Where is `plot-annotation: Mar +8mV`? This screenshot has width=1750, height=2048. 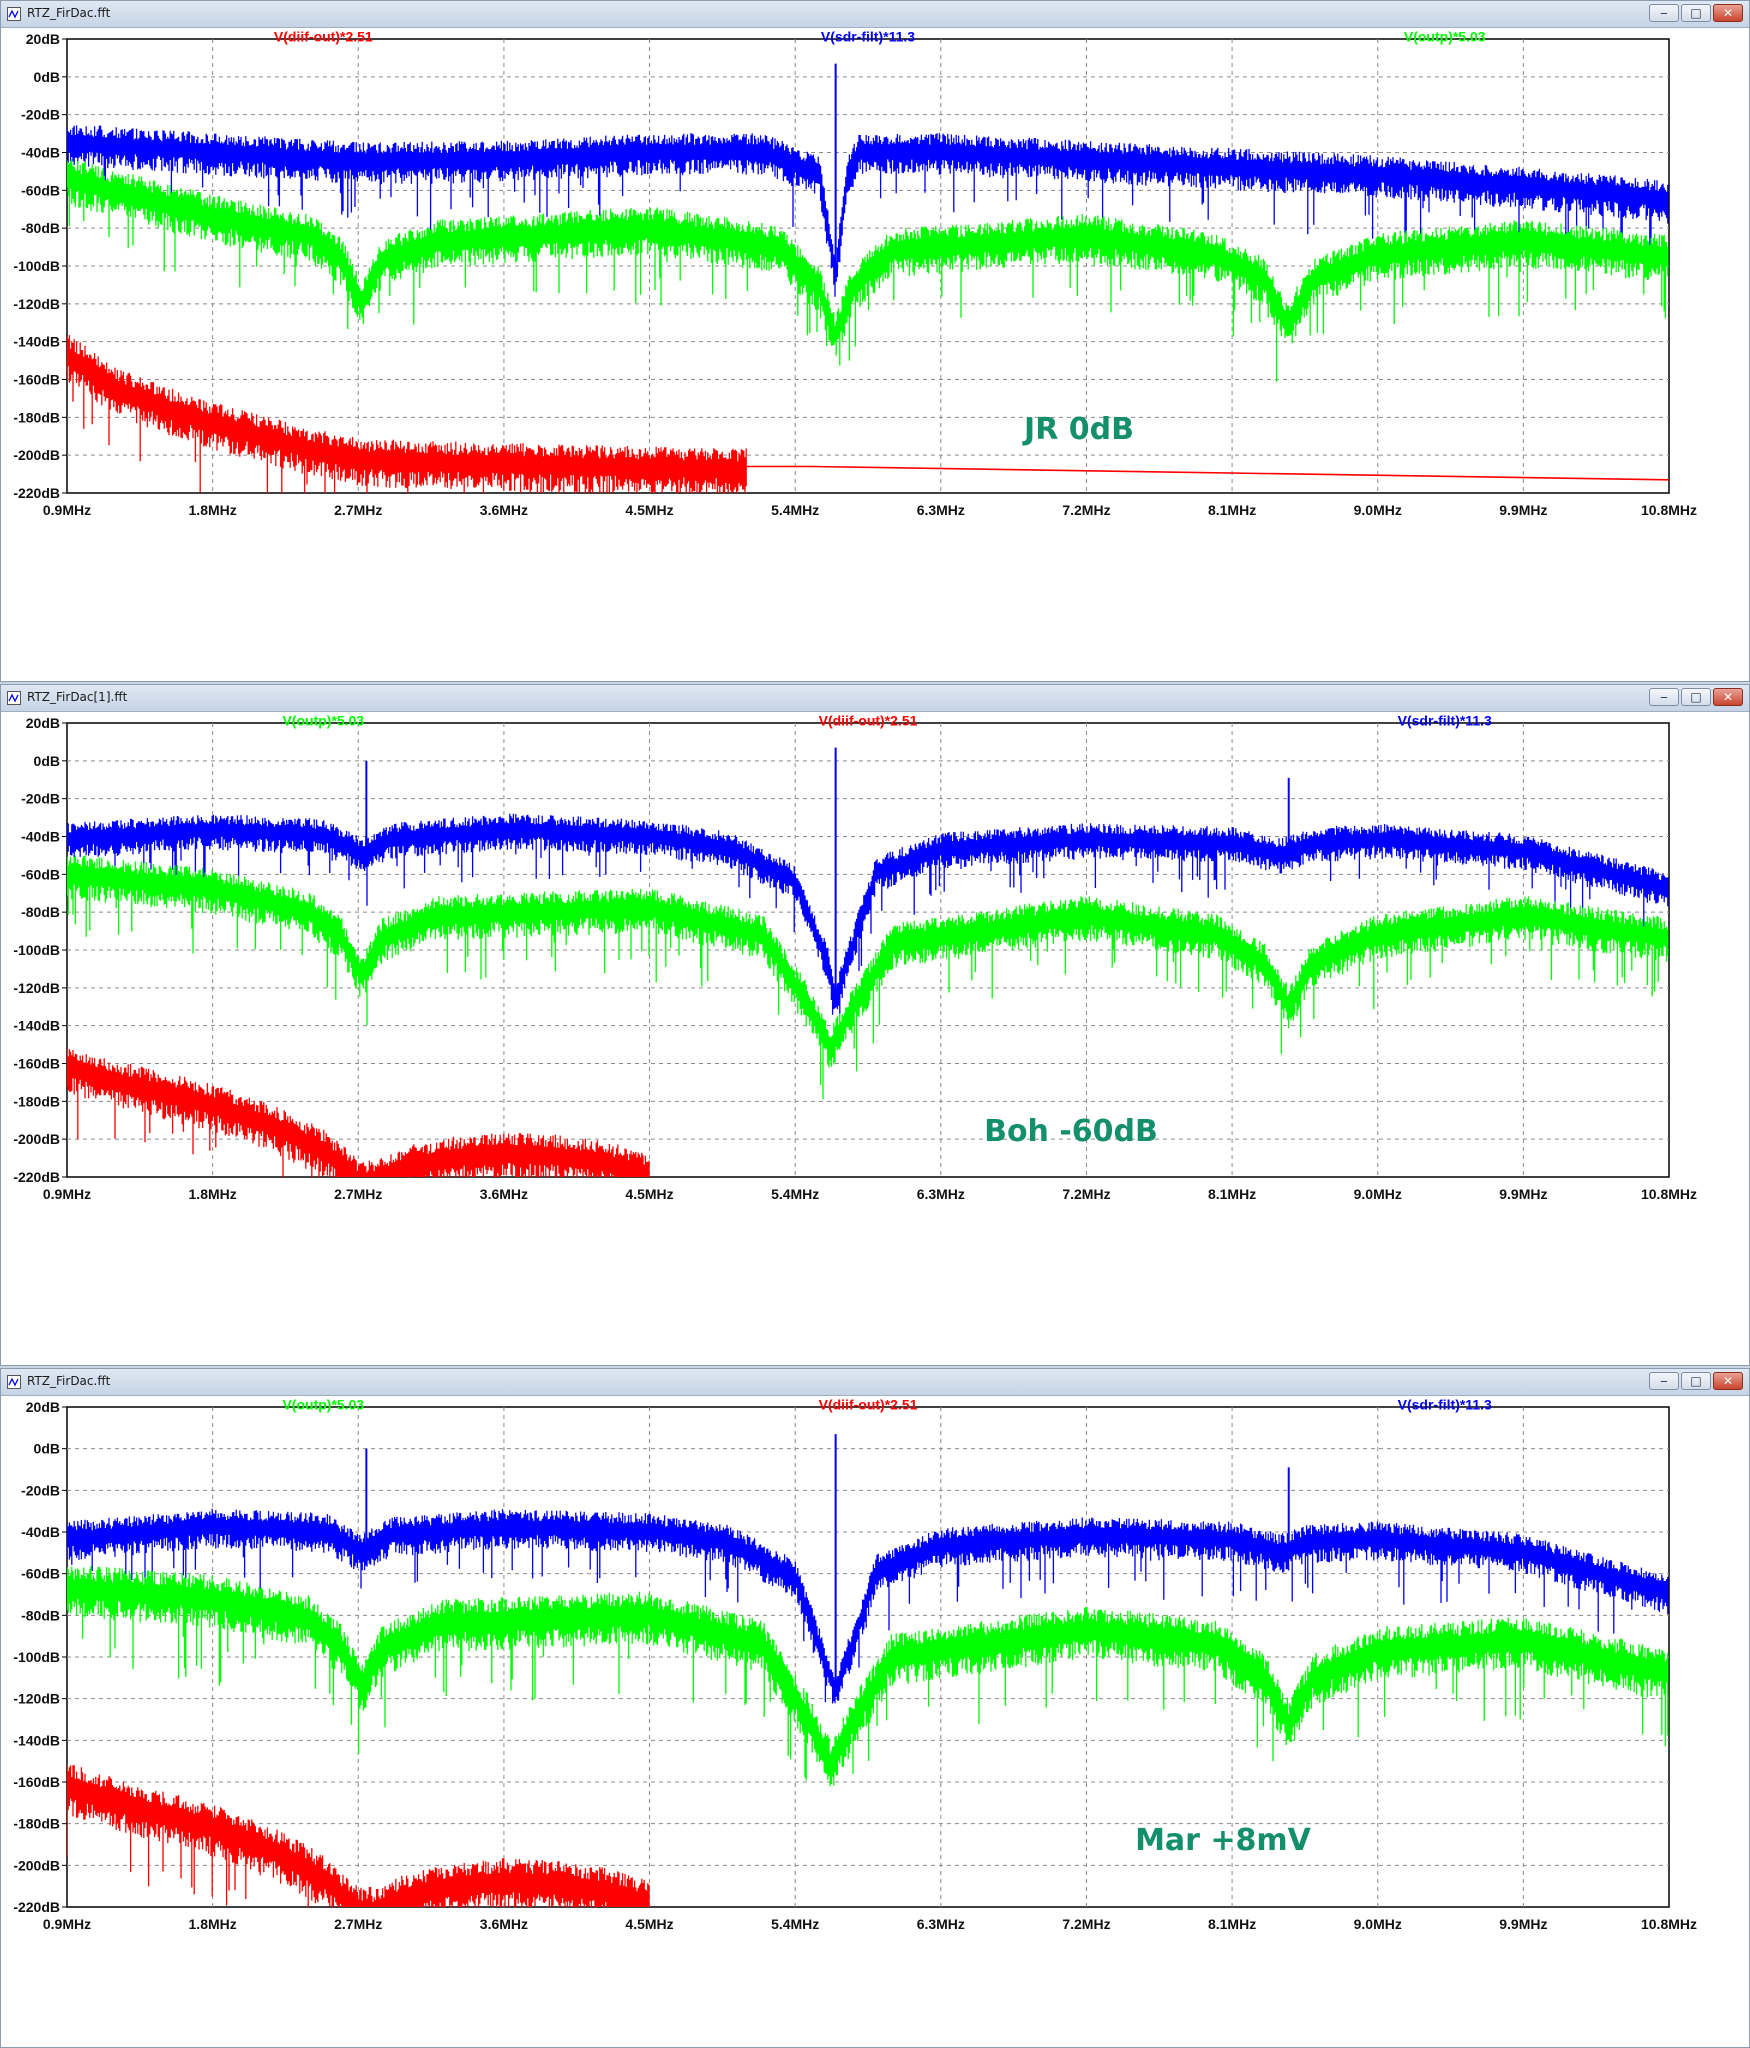 plot-annotation: Mar +8mV is located at coordinates (1223, 1840).